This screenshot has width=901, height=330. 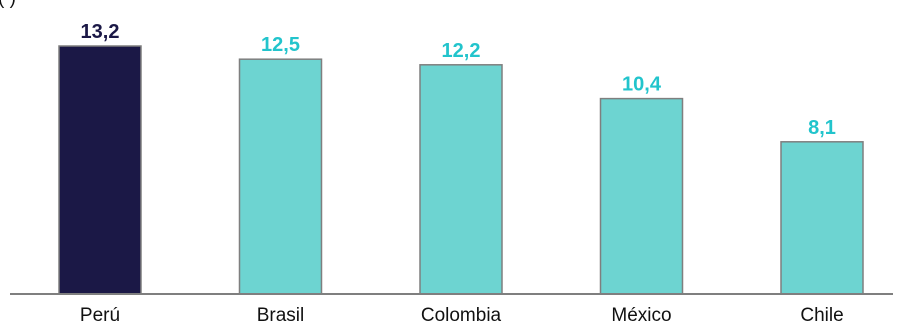 I want to click on value-label-chile: 8,1, so click(x=822, y=128).